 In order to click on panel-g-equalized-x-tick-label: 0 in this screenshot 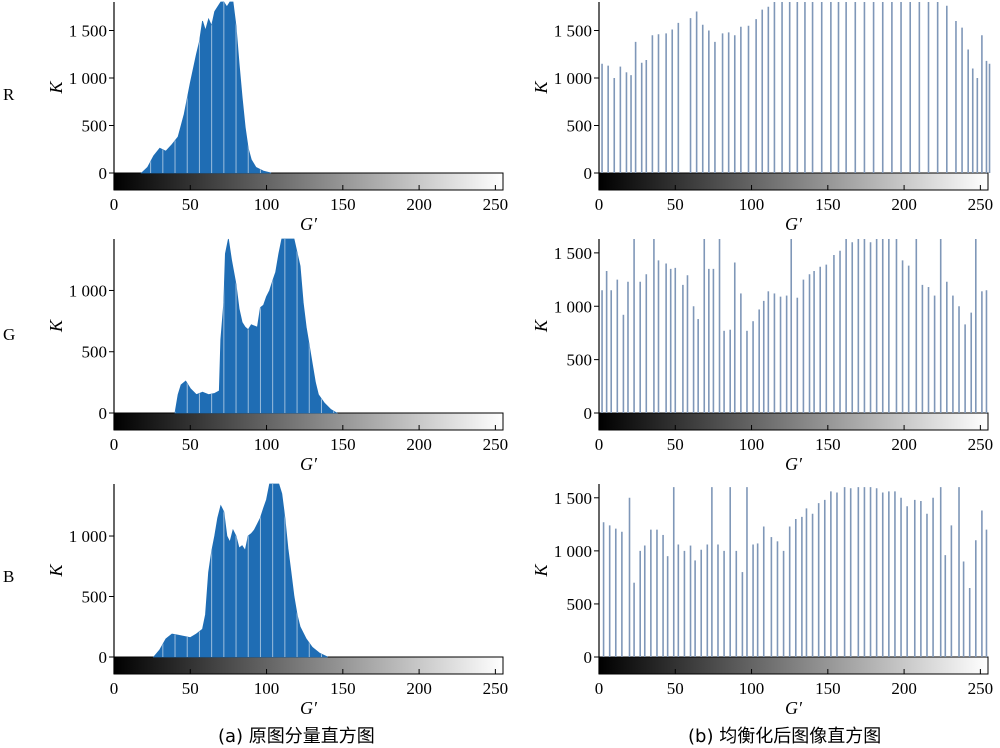, I will do `click(599, 444)`.